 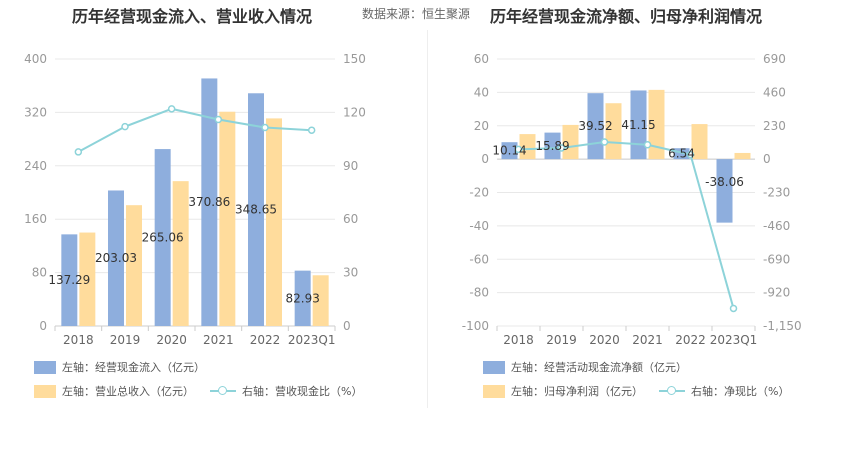 What do you see at coordinates (479, 226) in the screenshot?
I see `y-left-tick-label: -40` at bounding box center [479, 226].